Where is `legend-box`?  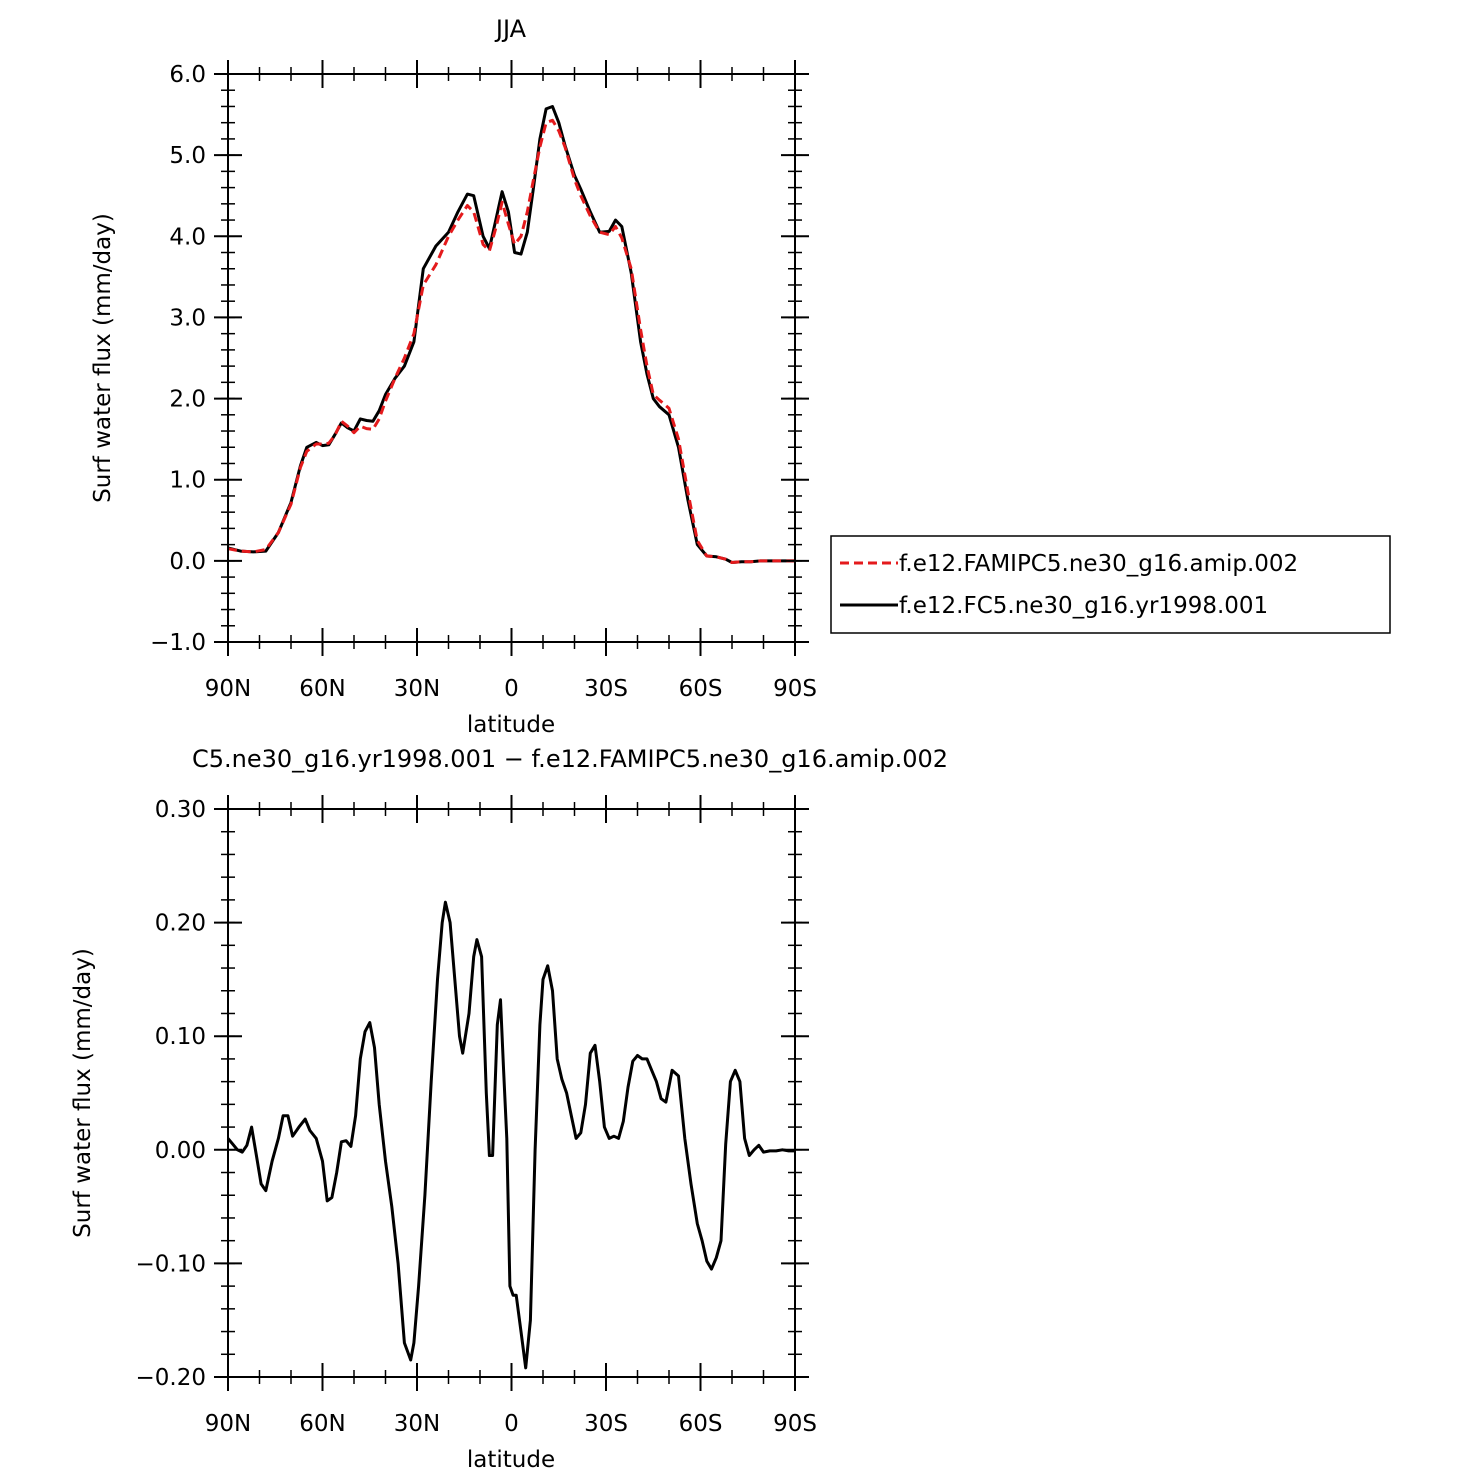 legend-box is located at coordinates (1110, 584).